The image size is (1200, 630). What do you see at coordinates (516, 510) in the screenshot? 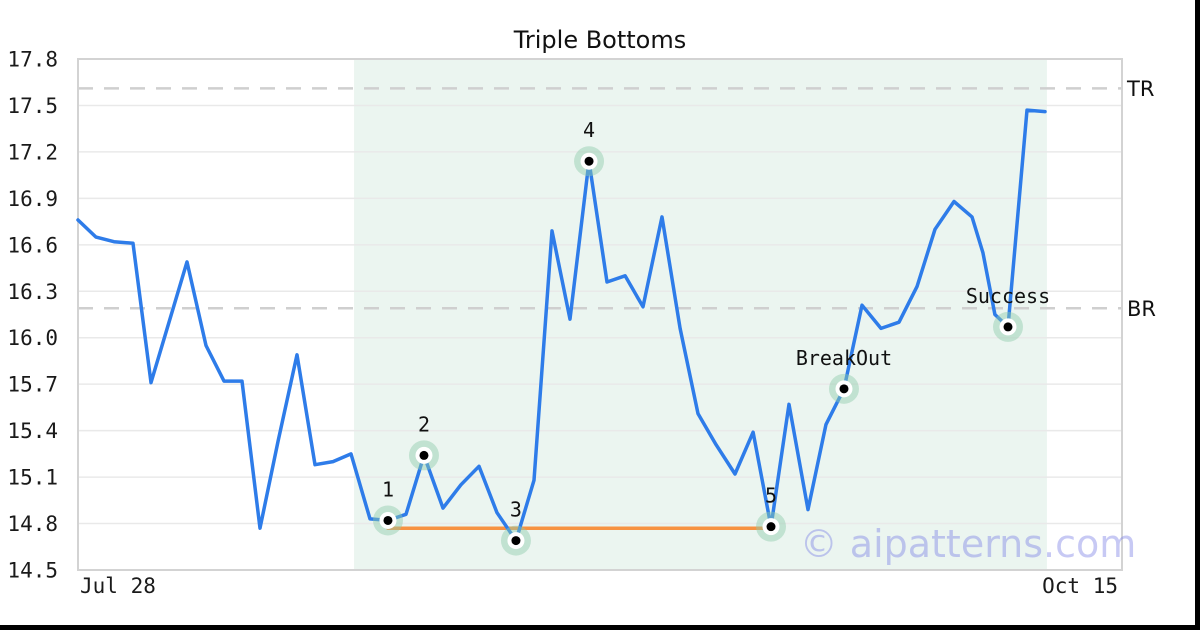
I see `annotation-label-3: 3` at bounding box center [516, 510].